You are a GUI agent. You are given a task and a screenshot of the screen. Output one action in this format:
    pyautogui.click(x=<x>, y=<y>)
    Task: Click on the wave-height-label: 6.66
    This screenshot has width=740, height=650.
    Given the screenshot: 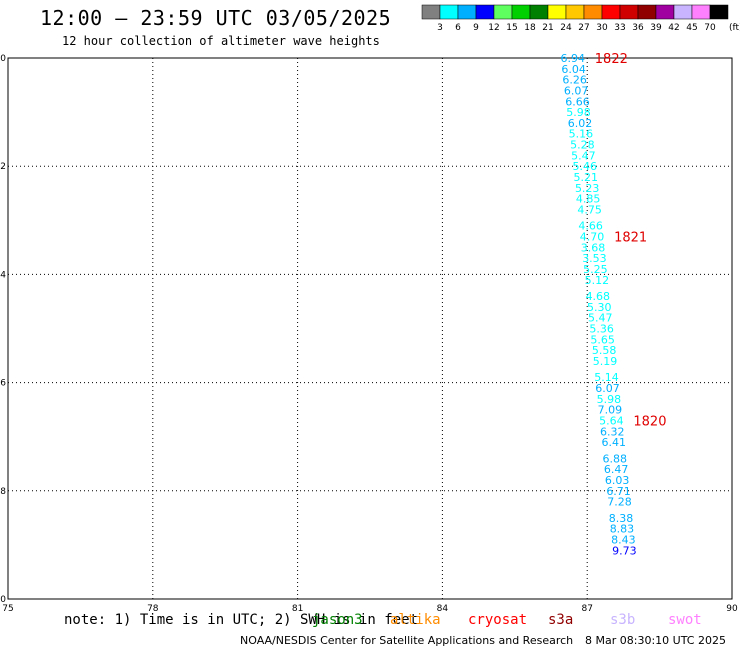 What is the action you would take?
    pyautogui.click(x=577, y=101)
    